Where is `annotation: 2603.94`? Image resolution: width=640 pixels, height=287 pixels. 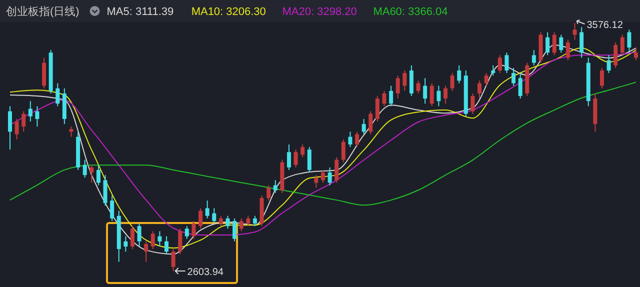
annotation: 2603.94 is located at coordinates (205, 272).